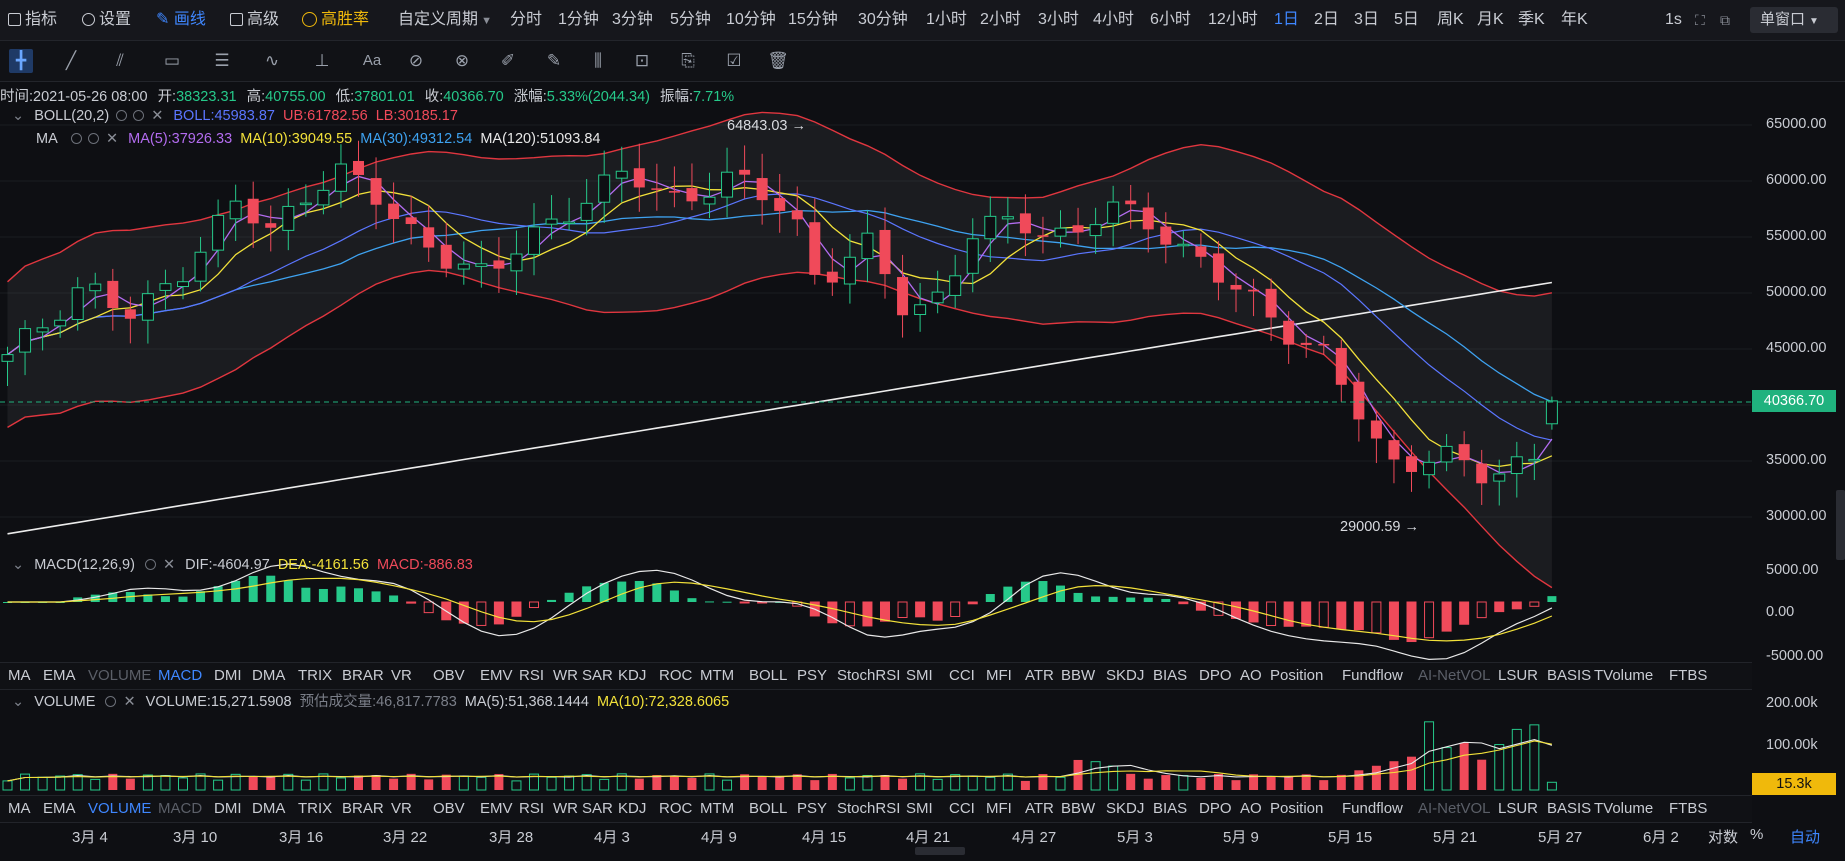  Describe the element at coordinates (21, 61) in the screenshot. I see `crosshair-icon: ╋` at that location.